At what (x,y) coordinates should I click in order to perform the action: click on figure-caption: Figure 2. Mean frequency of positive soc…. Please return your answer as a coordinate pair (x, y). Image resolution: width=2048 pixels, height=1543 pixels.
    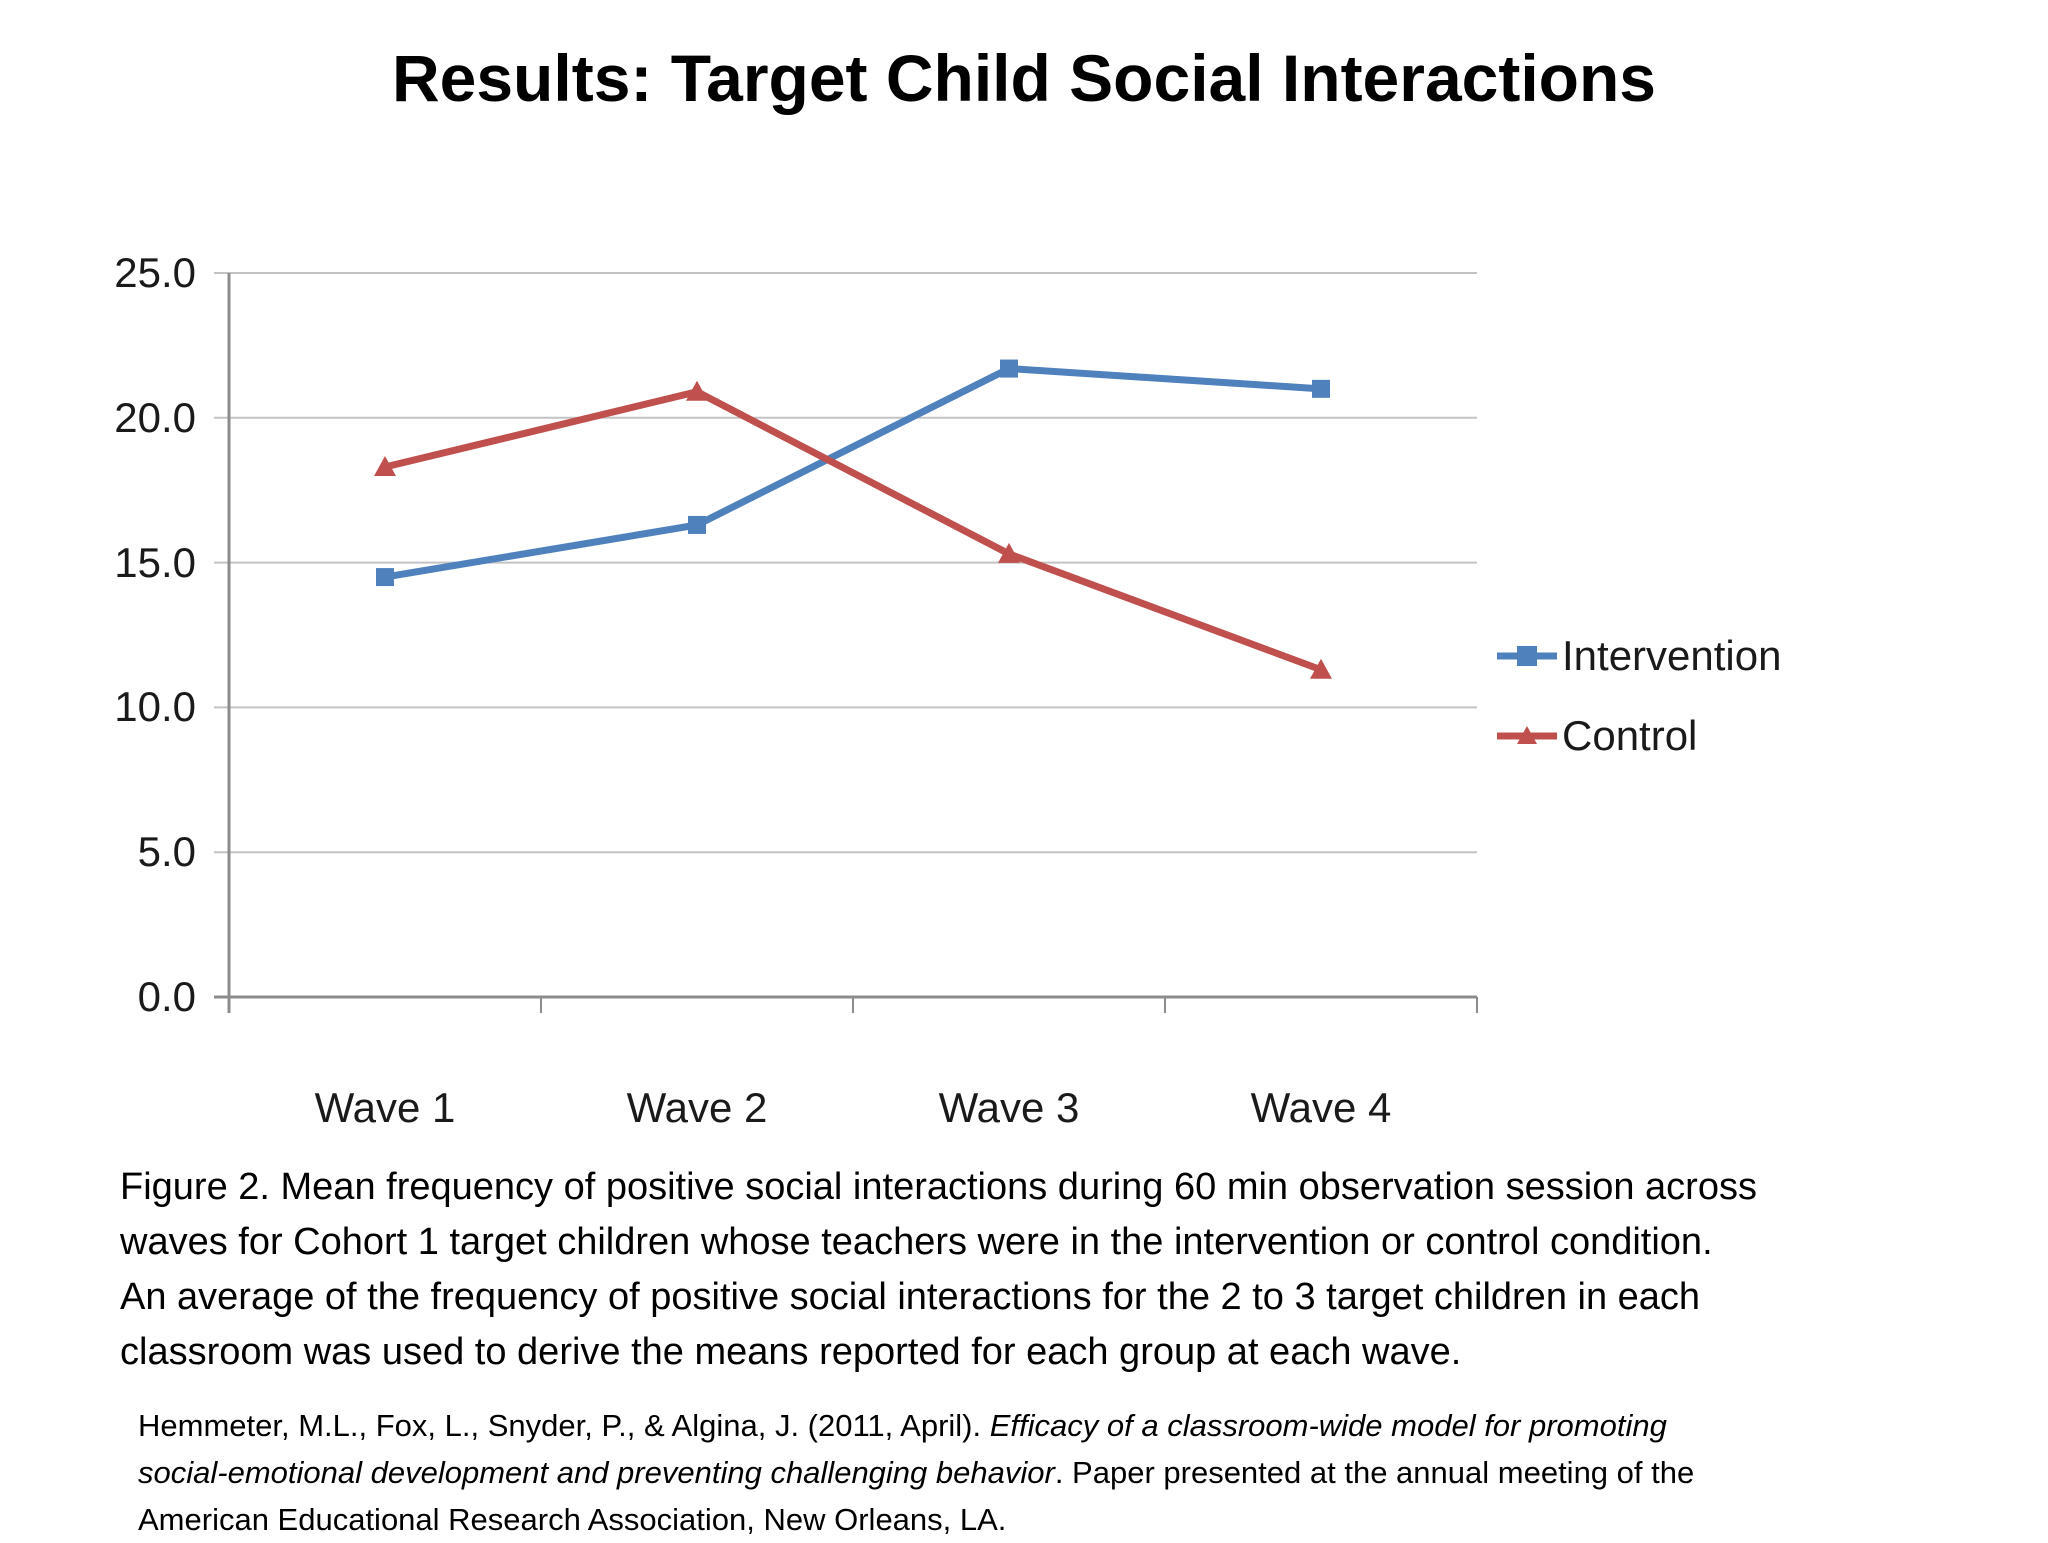
    Looking at the image, I should click on (1050, 1270).